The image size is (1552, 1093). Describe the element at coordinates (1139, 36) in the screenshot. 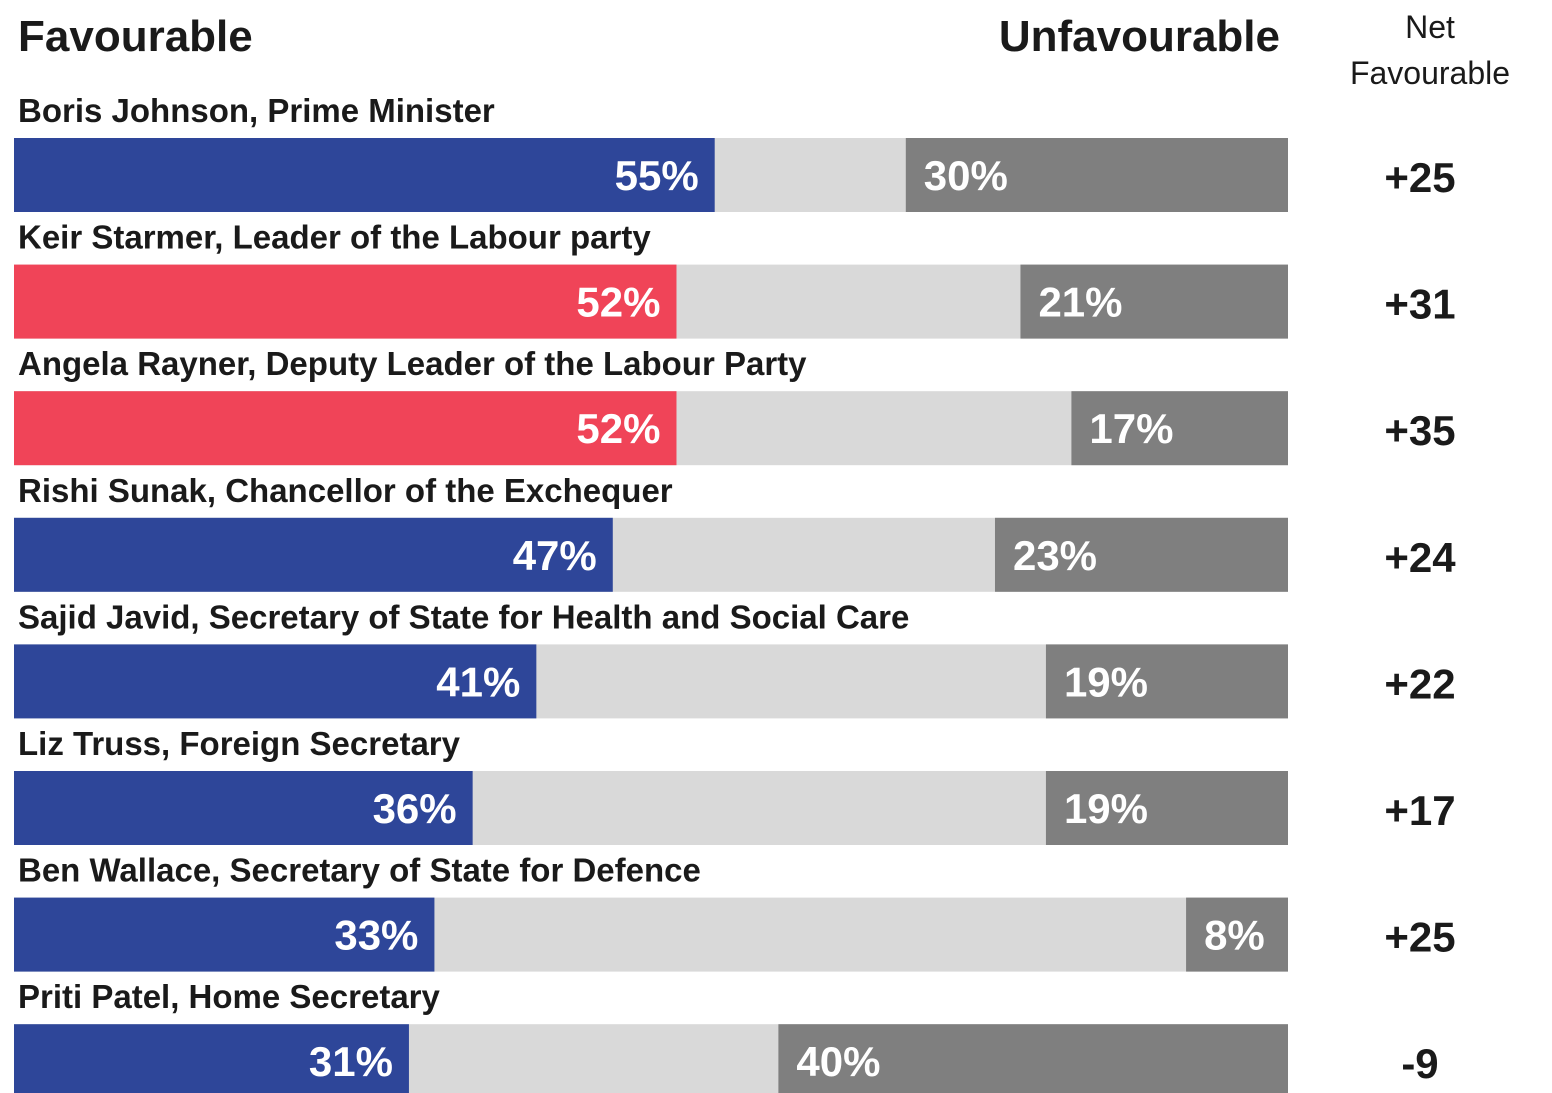

I see `unfavourable-header: Unfavourable` at that location.